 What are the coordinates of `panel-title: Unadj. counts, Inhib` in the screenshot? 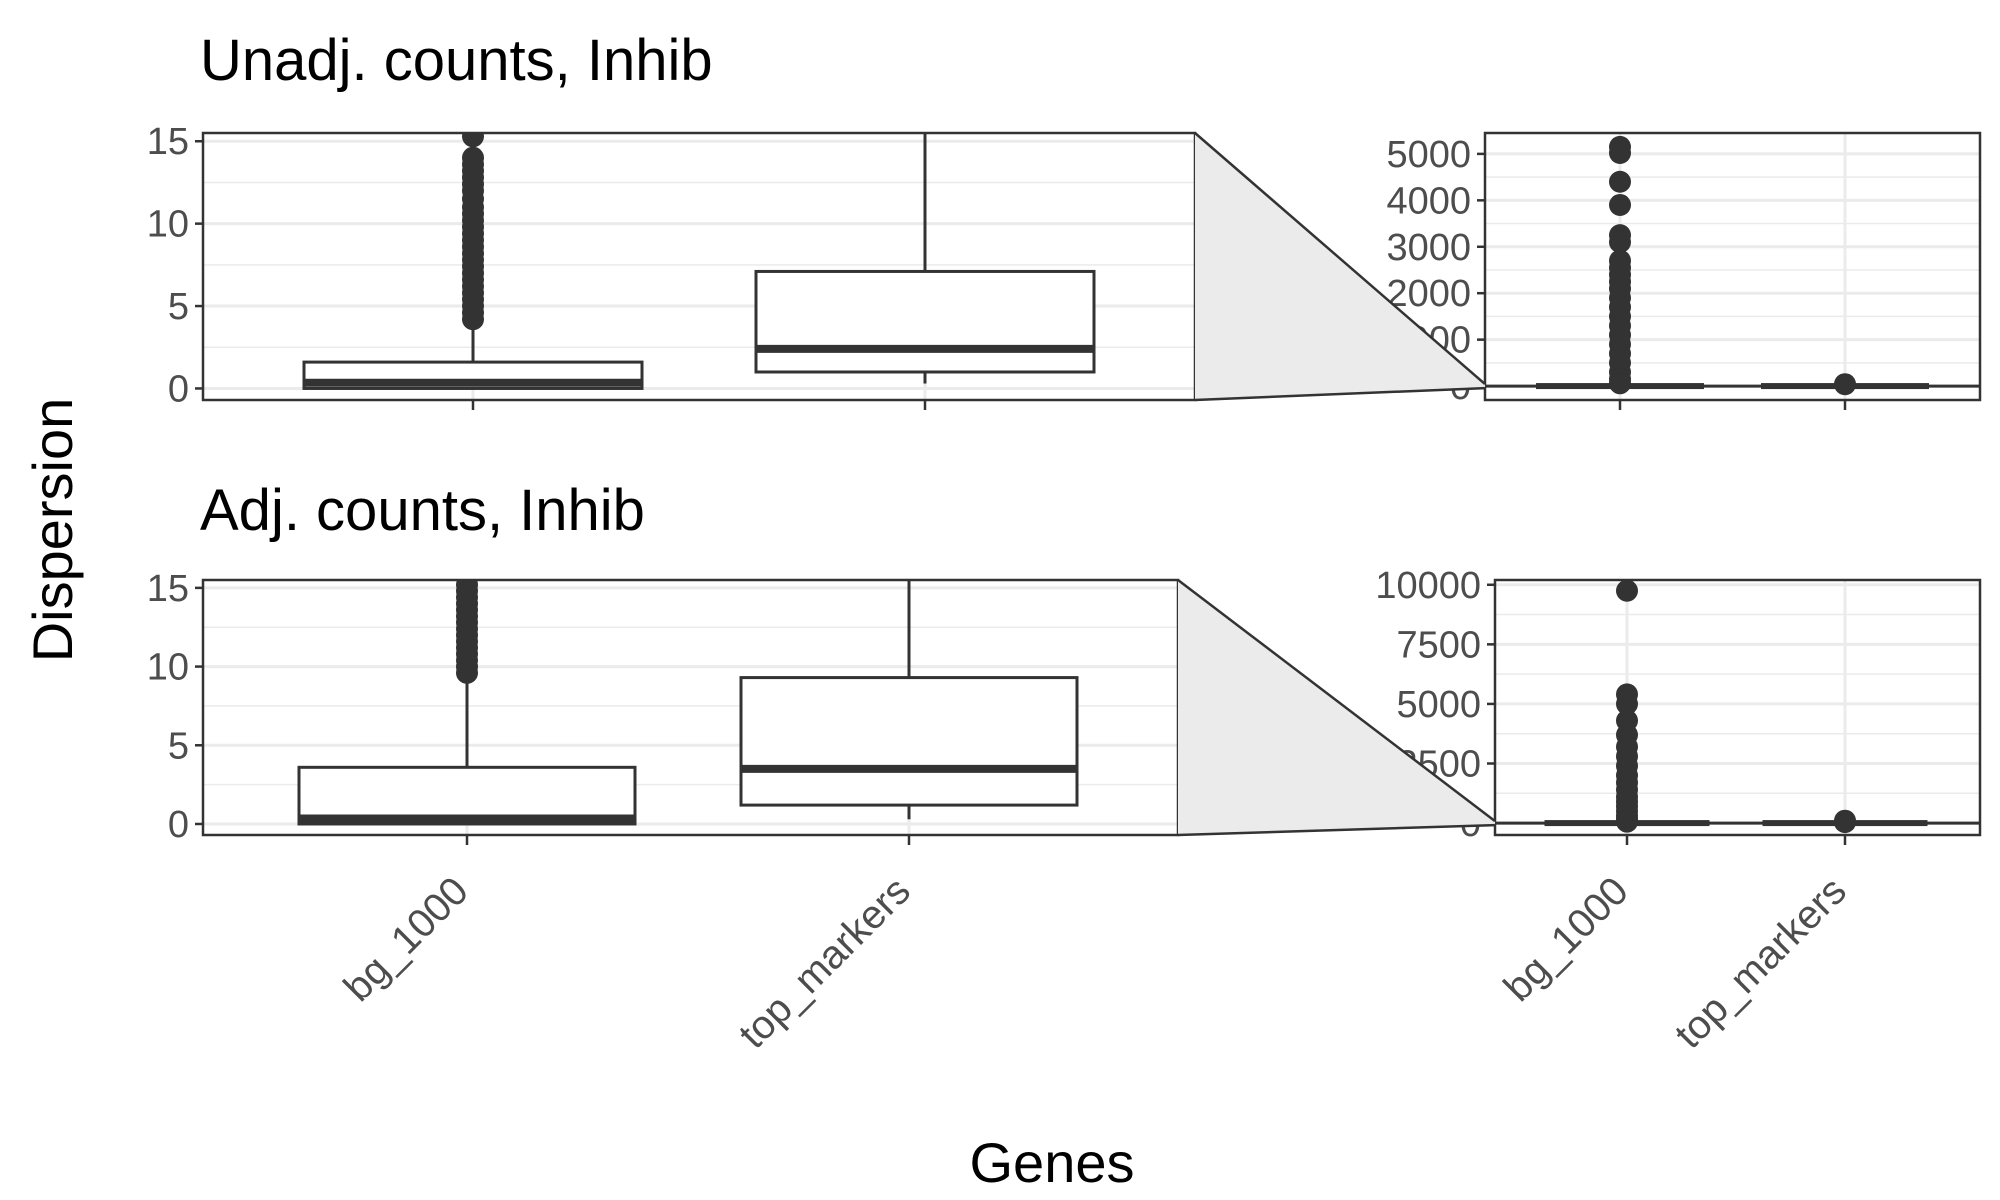 It's located at (456, 60).